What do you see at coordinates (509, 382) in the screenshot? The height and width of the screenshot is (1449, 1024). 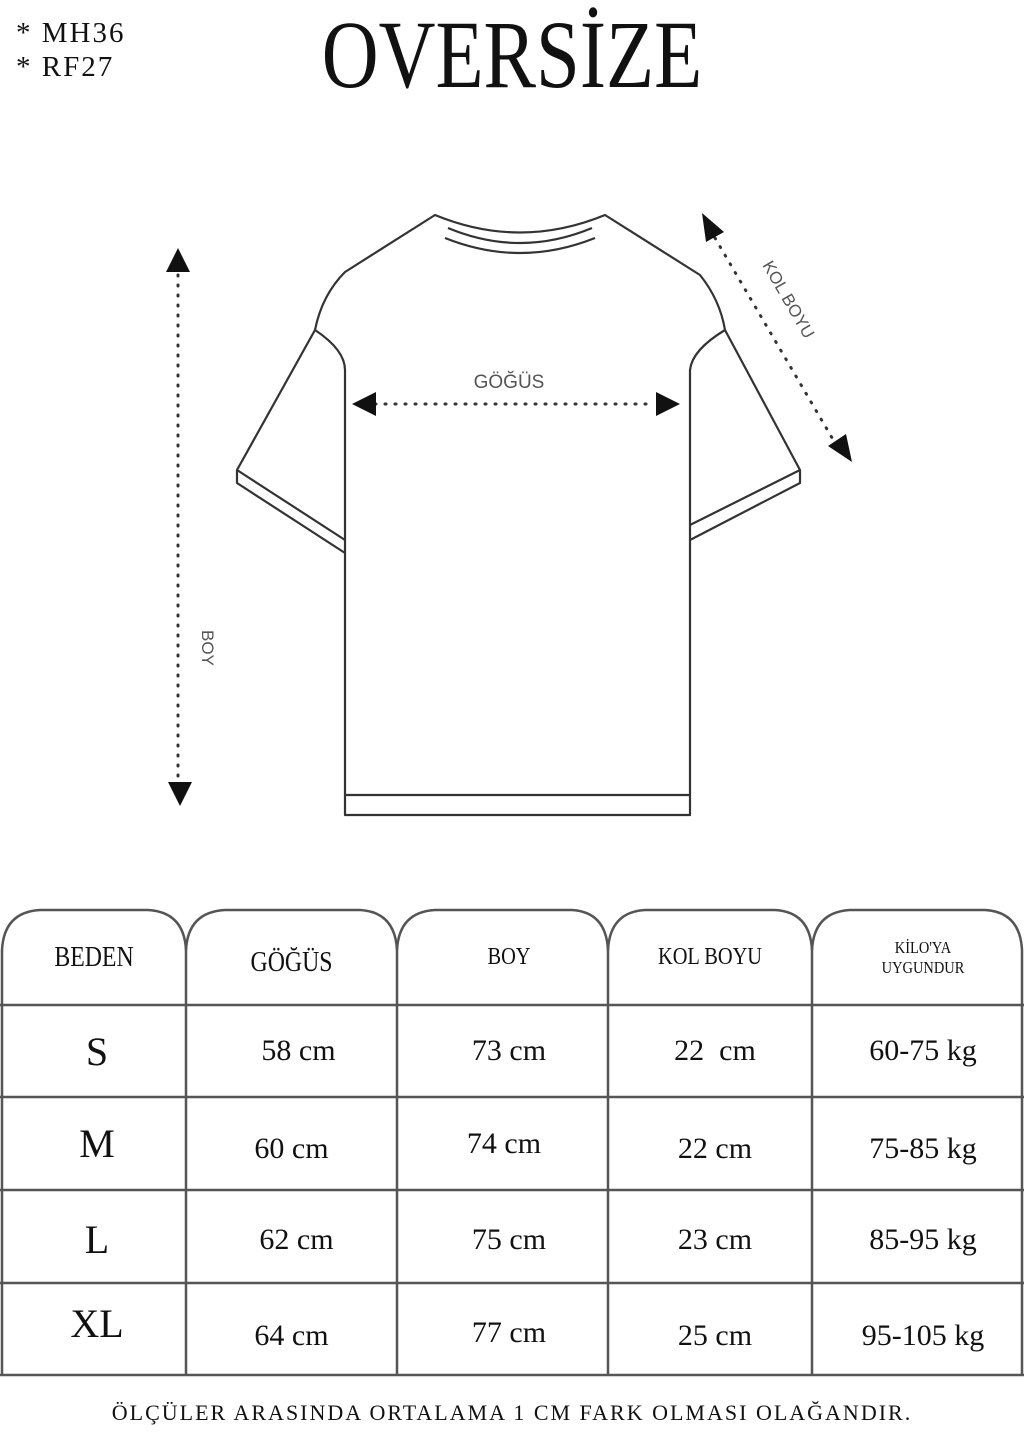 I see `chest-label: GÖĞÜS` at bounding box center [509, 382].